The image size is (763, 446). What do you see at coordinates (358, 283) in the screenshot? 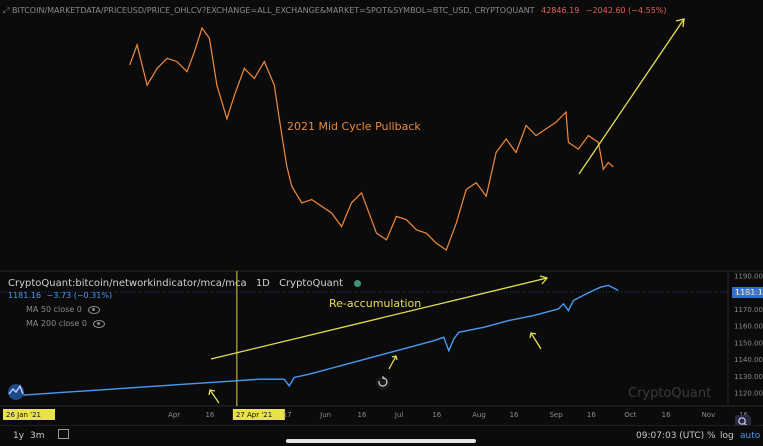
I see `mca-status-dot-icon` at bounding box center [358, 283].